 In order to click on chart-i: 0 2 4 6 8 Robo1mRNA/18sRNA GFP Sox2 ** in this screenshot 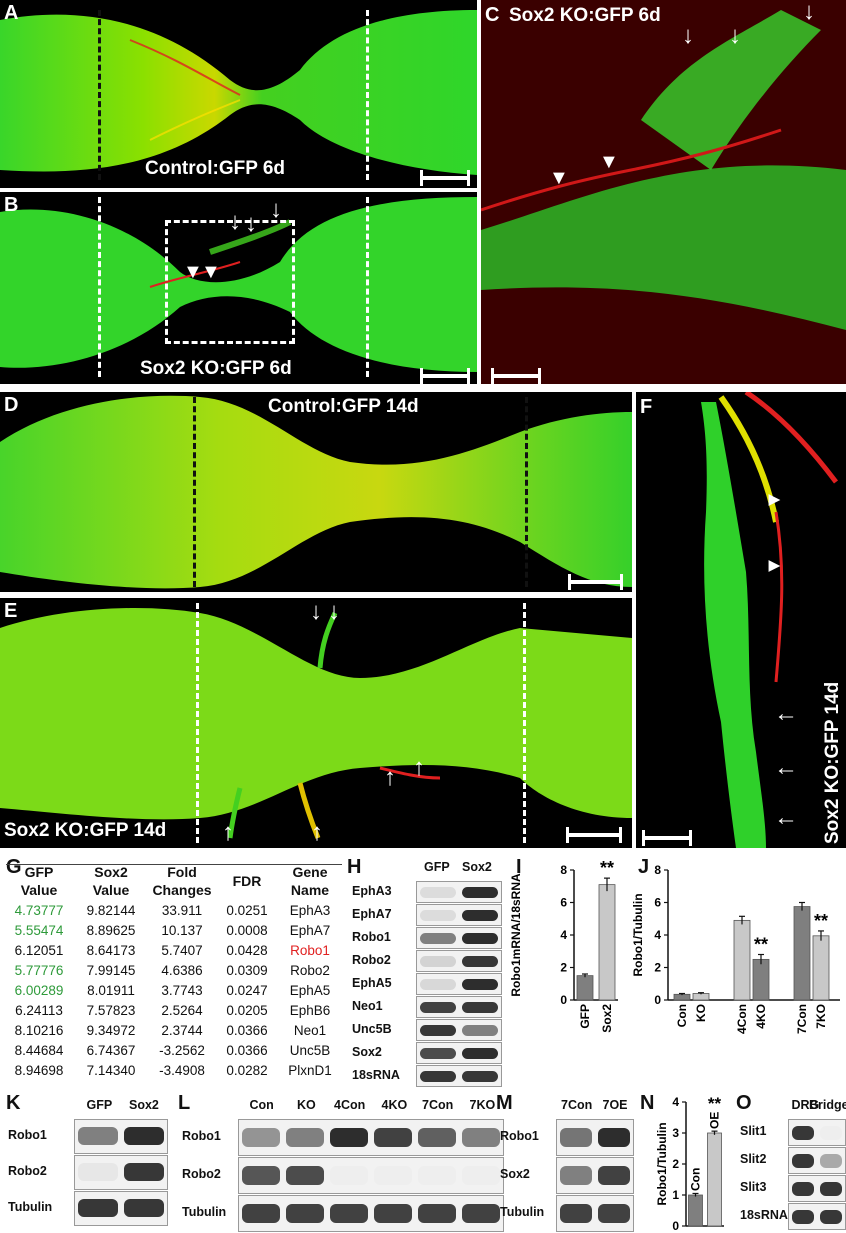, I will do `click(563, 945)`.